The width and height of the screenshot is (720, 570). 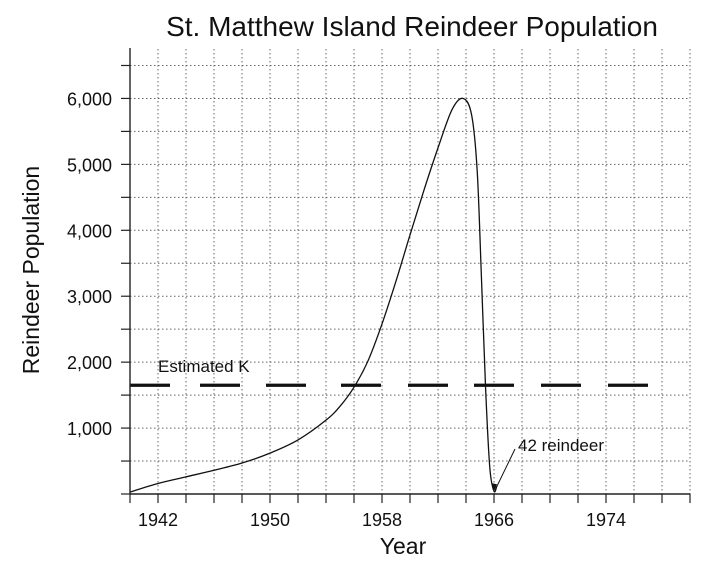 What do you see at coordinates (403, 546) in the screenshot?
I see `x-axis-label: Year` at bounding box center [403, 546].